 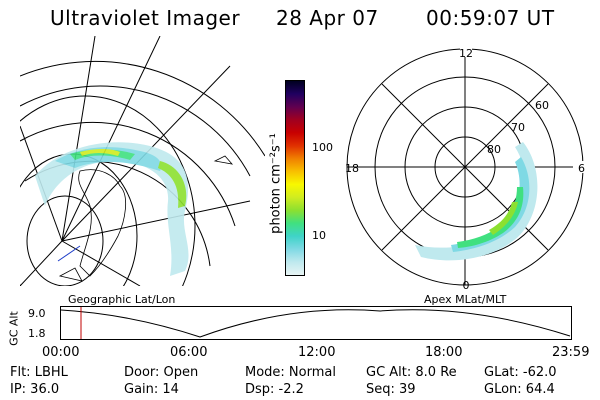 I want to click on info-seq: Seq: 39, so click(x=391, y=389).